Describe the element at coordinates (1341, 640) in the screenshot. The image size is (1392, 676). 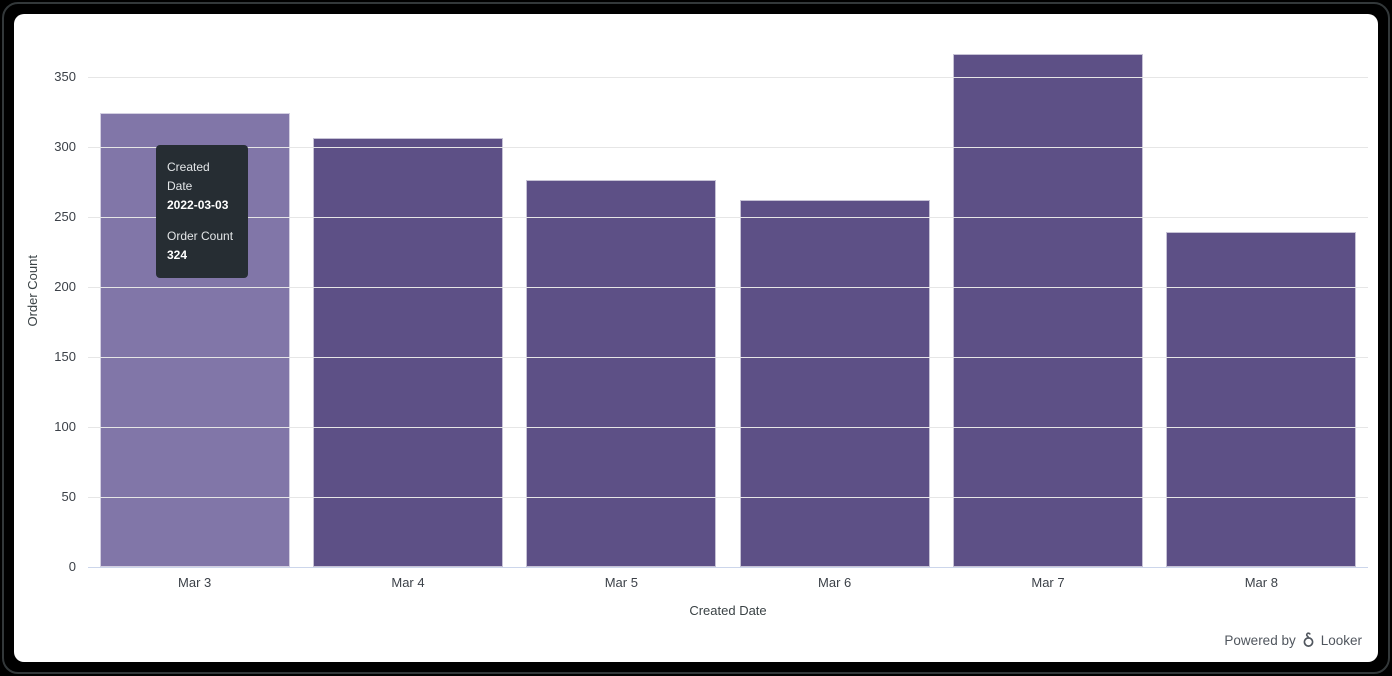
I see `looker-brand-text: Looker` at that location.